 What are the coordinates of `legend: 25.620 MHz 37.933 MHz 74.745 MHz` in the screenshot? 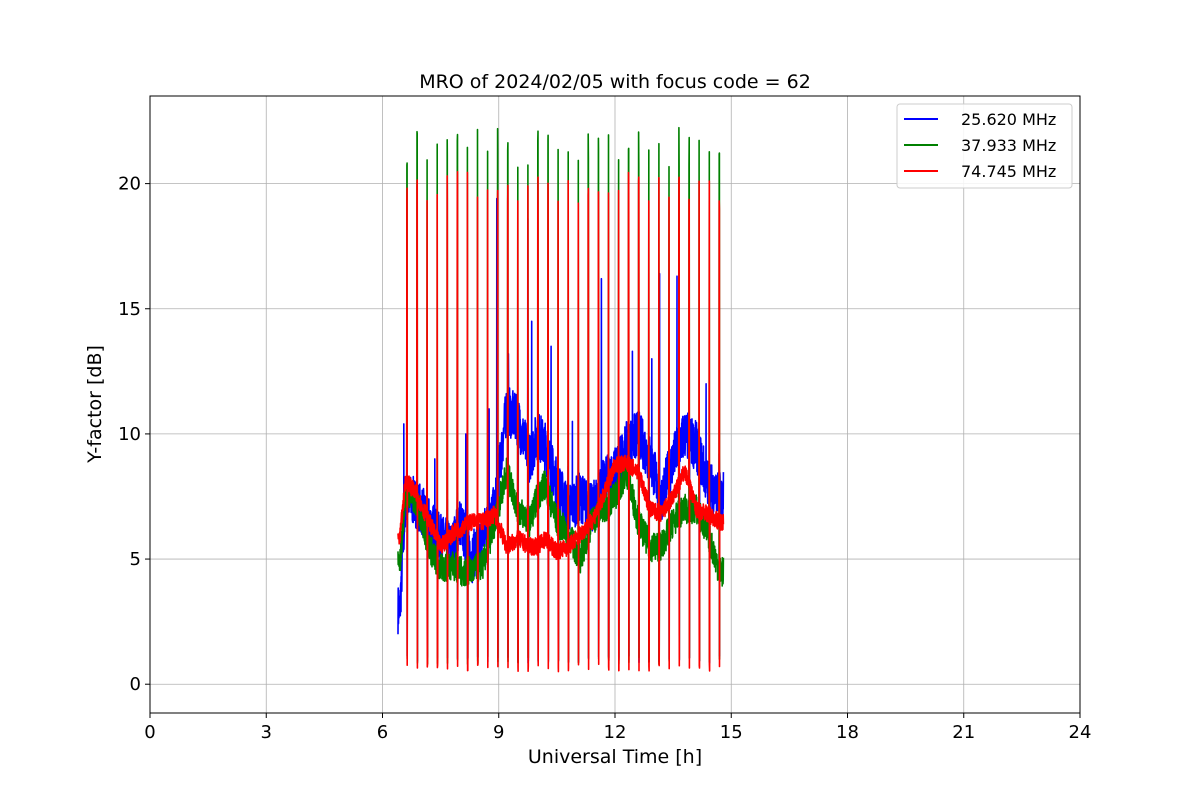 It's located at (984, 146).